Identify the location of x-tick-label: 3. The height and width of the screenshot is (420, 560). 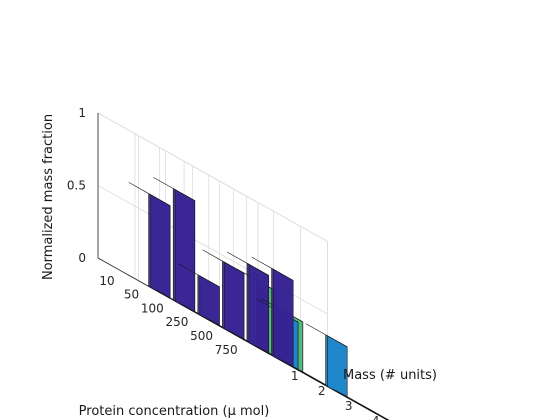
(349, 406).